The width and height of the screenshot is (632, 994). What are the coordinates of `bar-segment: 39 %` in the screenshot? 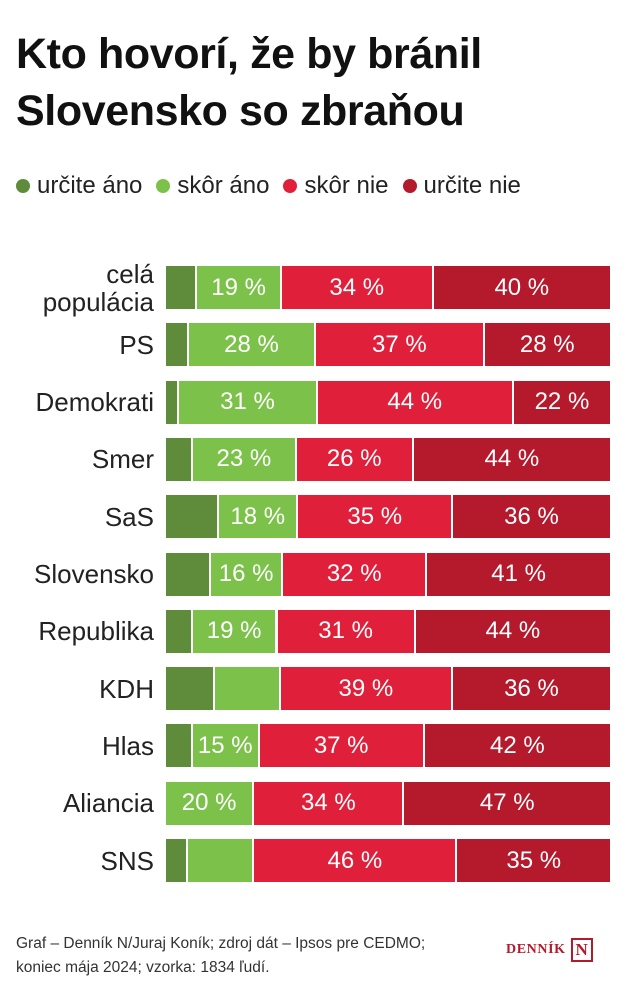 It's located at (366, 689).